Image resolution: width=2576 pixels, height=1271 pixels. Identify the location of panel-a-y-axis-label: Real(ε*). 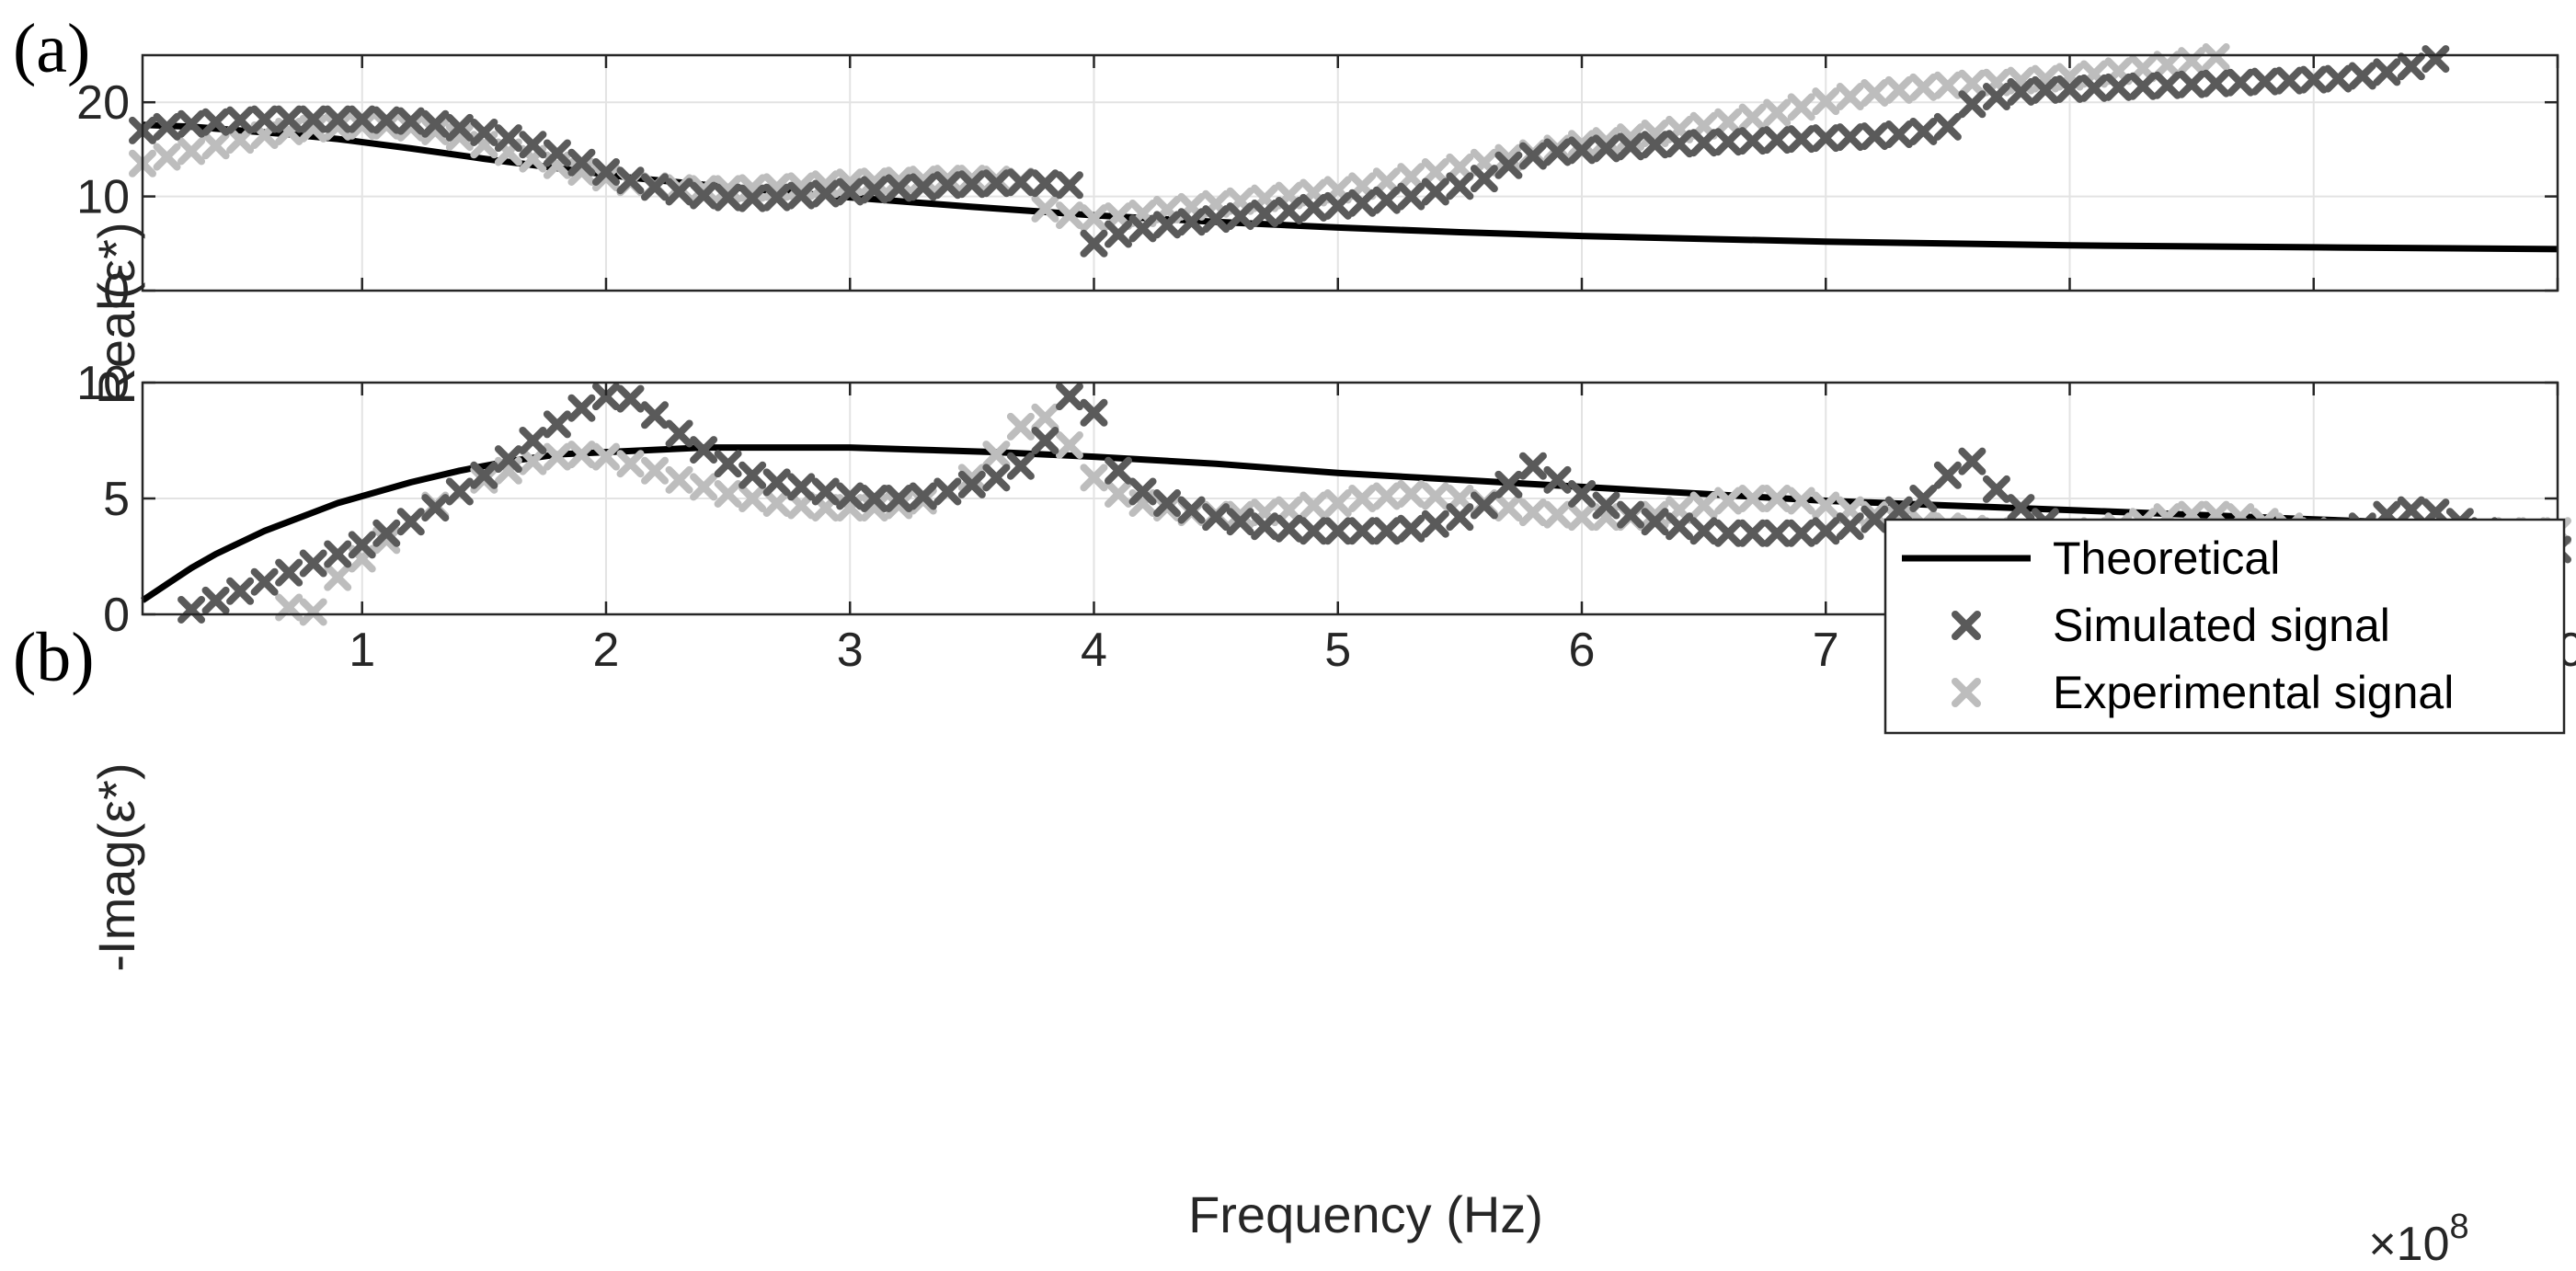
(116, 313).